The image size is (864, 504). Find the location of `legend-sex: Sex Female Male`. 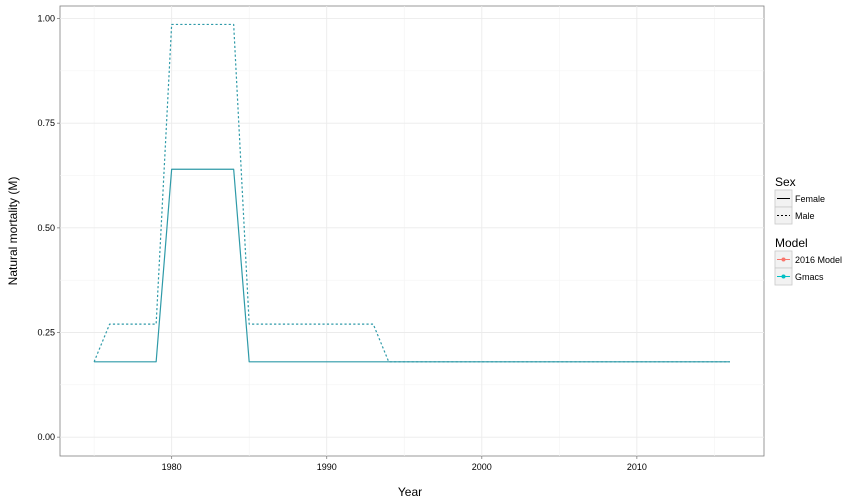

legend-sex: Sex Female Male is located at coordinates (799, 200).